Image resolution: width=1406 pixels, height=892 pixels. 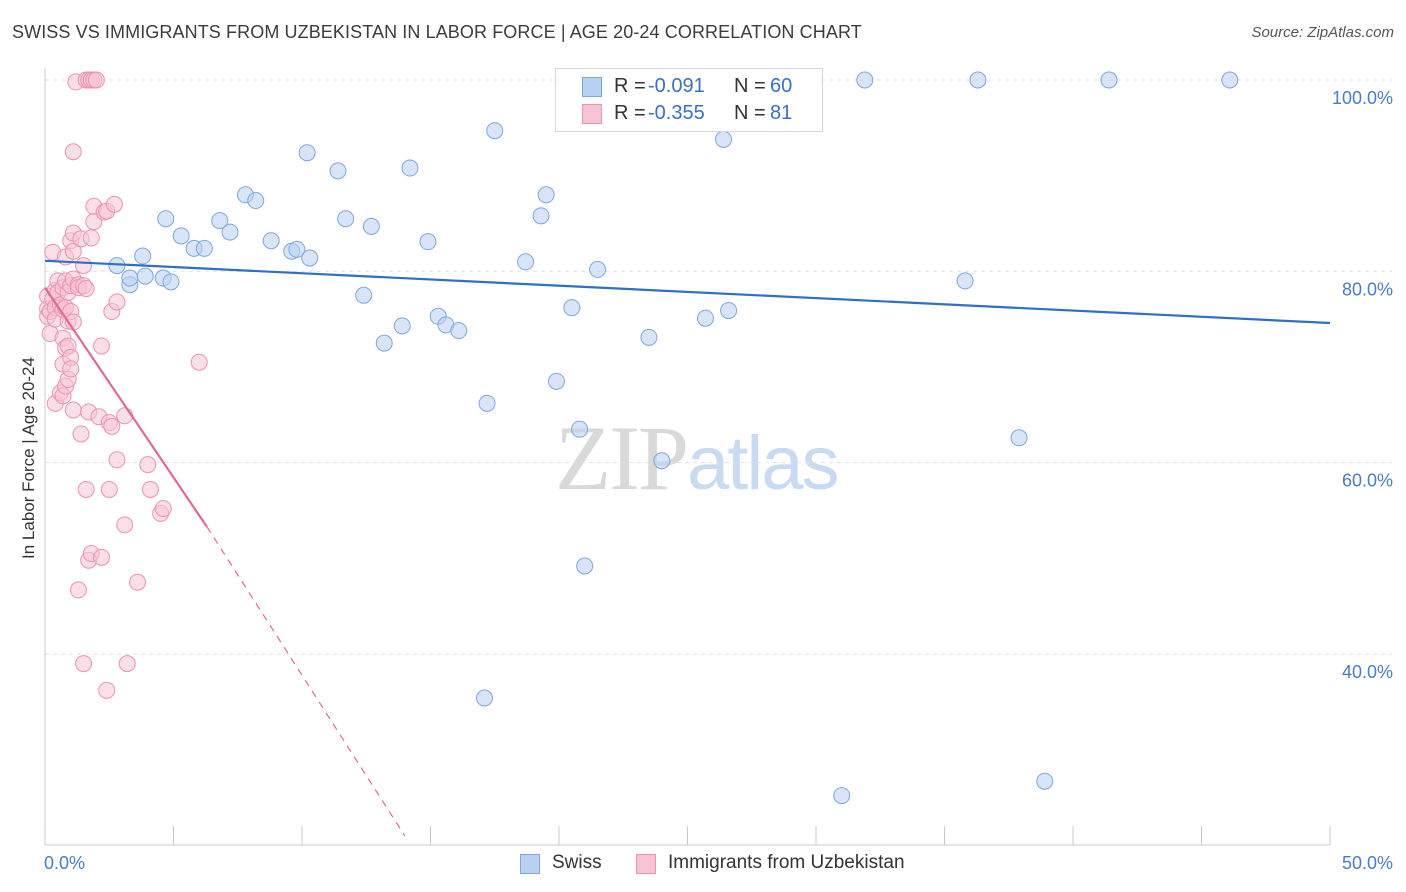 I want to click on watermark: ZIPatlas, so click(x=697, y=458).